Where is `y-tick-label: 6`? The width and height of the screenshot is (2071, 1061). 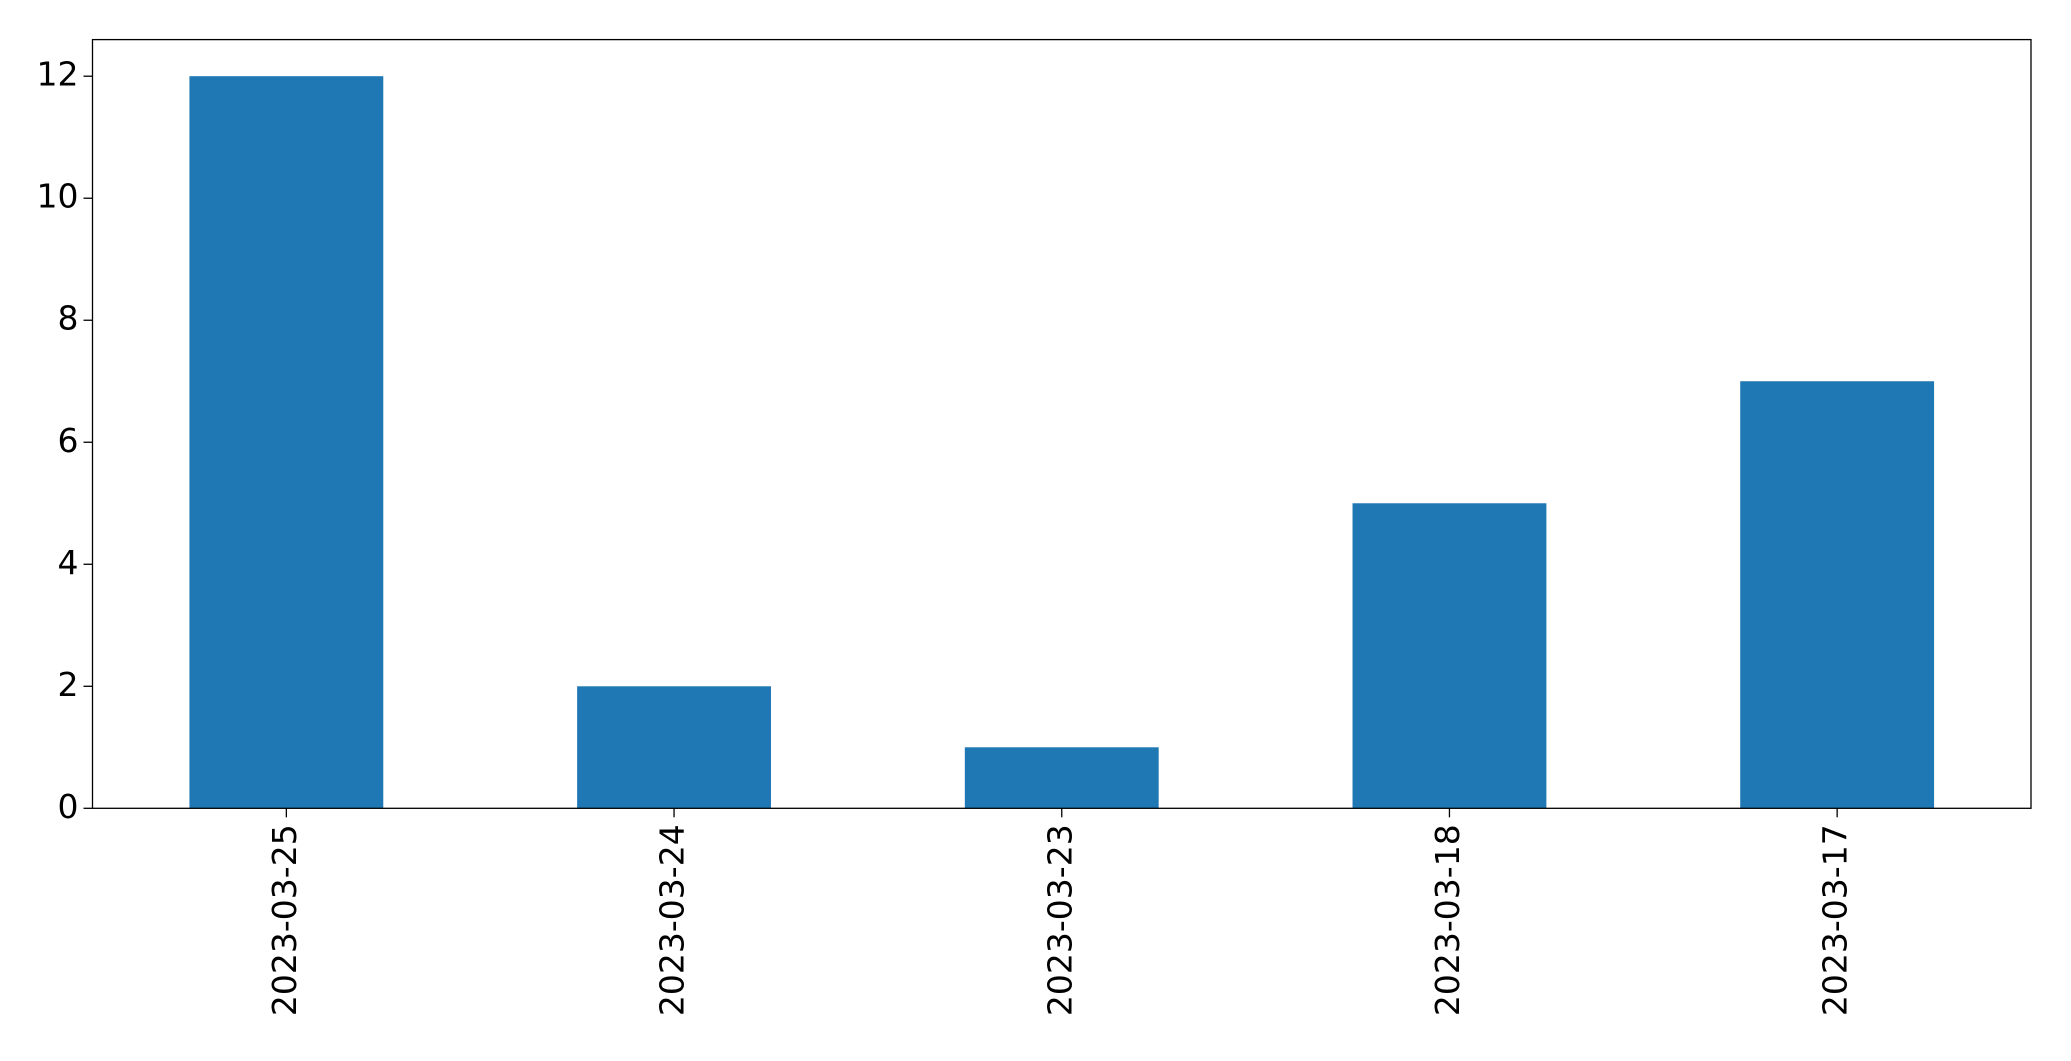 y-tick-label: 6 is located at coordinates (68, 440).